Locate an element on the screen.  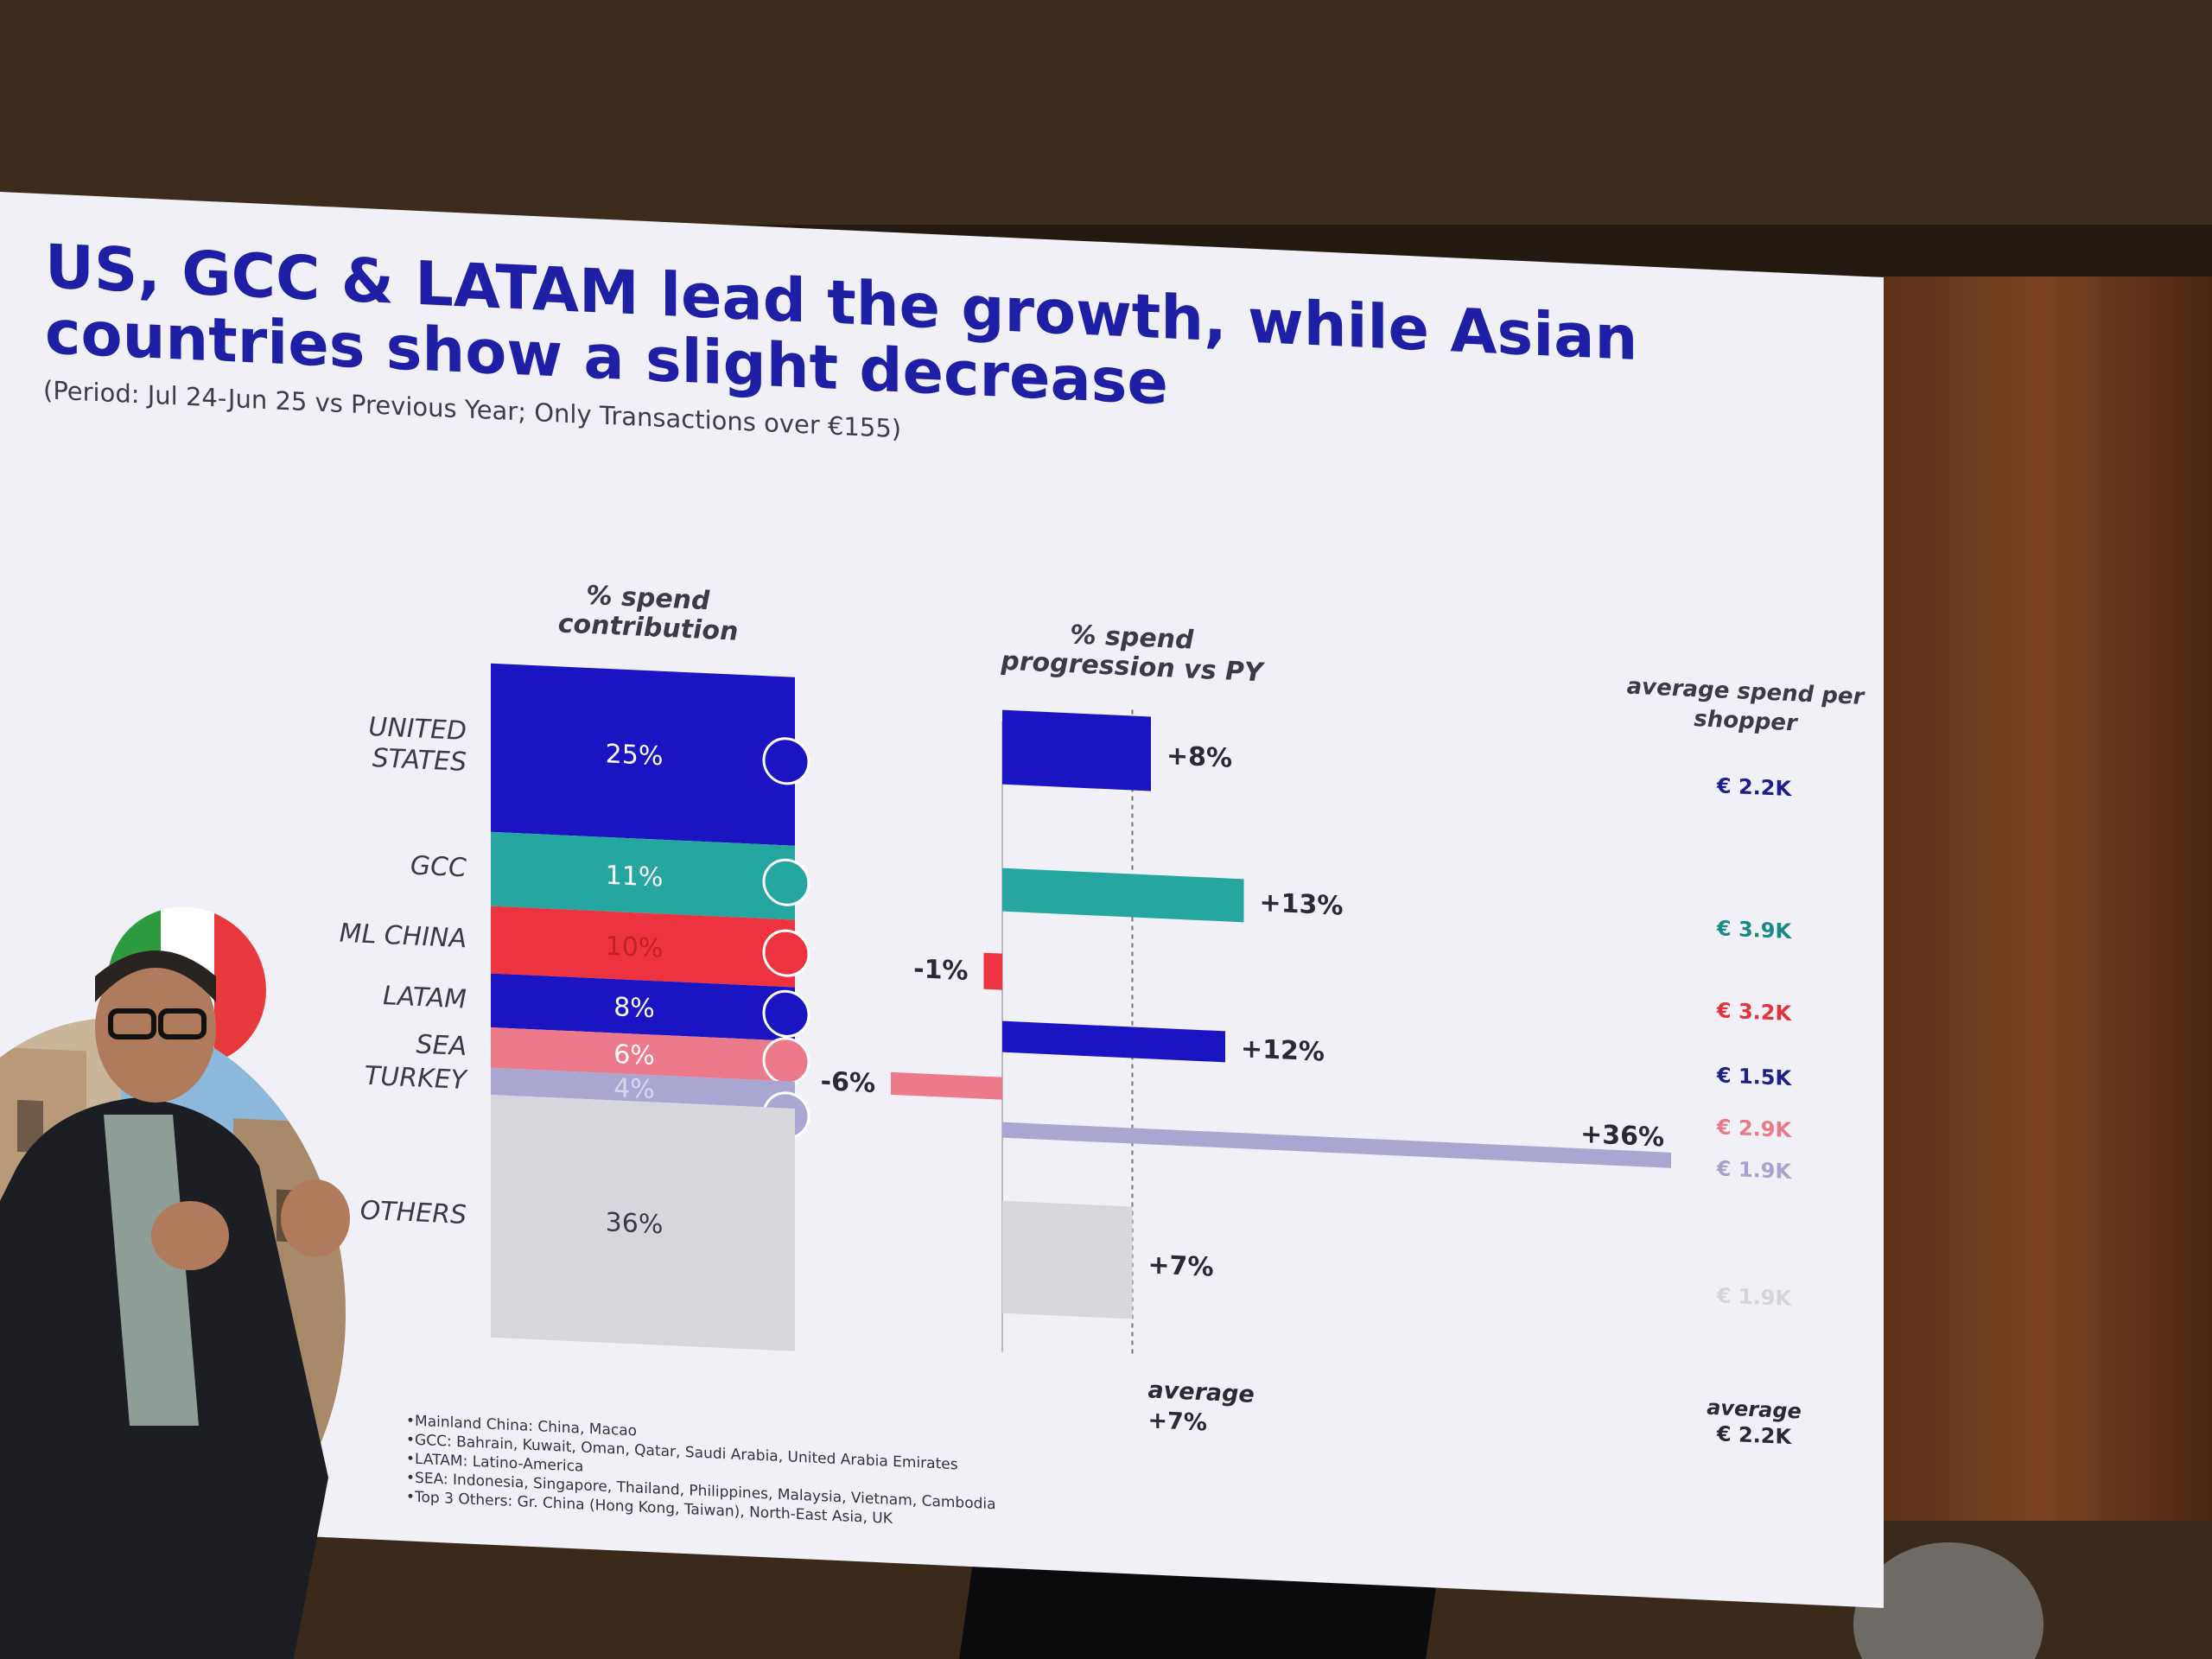
avg-spend-label-ml-china: € 3.2K is located at coordinates (1754, 1012).